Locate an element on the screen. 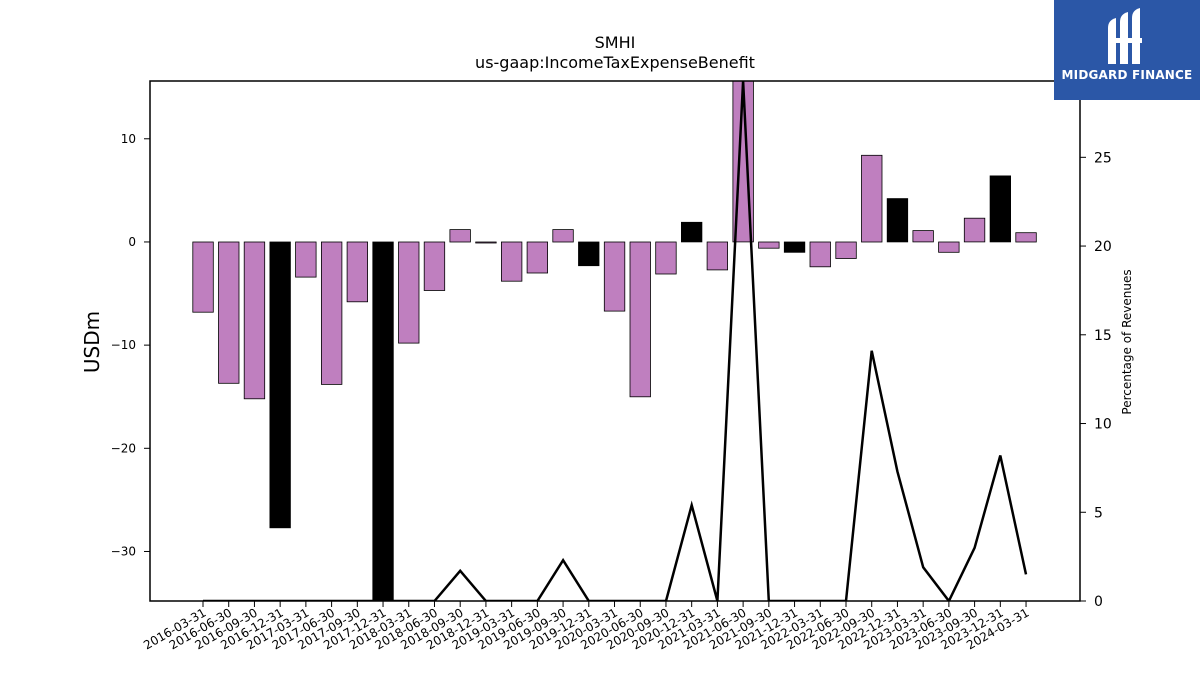  chart-subtitle: us-gaap:IncomeTaxExpenseBenefit is located at coordinates (615, 62).